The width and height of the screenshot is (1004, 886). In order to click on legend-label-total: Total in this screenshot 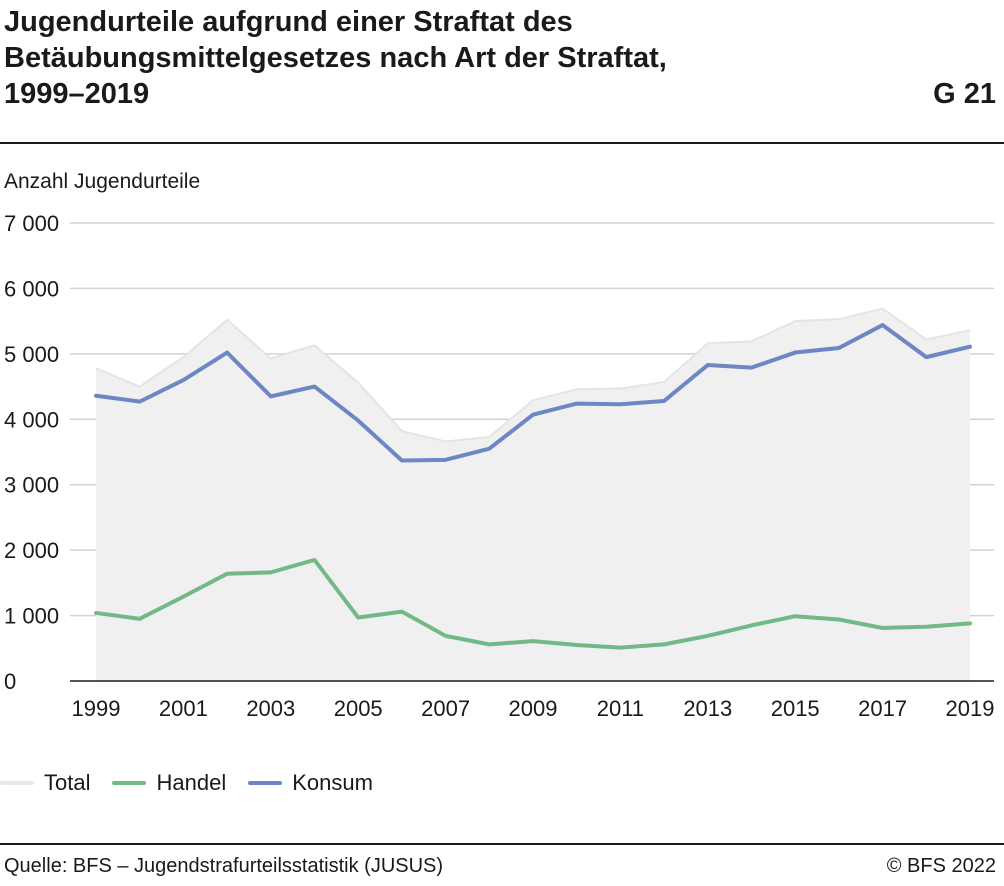, I will do `click(67, 782)`.